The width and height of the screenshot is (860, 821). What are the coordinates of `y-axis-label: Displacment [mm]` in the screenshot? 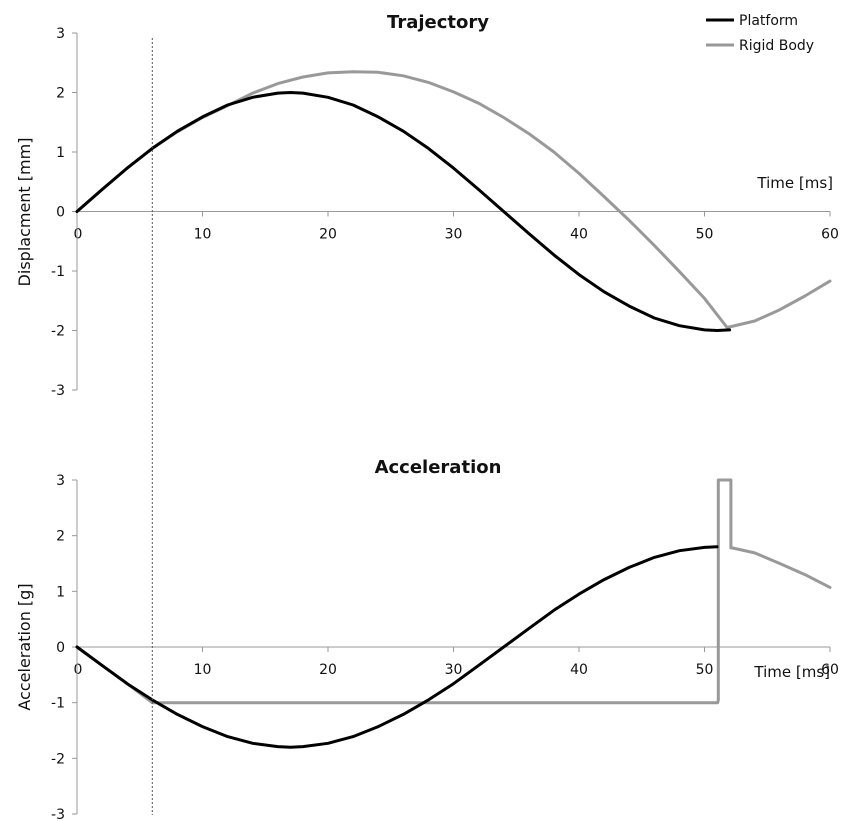 It's located at (24, 212).